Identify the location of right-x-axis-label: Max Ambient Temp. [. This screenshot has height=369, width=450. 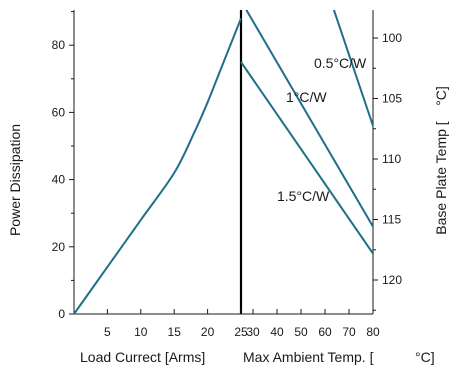
(308, 357).